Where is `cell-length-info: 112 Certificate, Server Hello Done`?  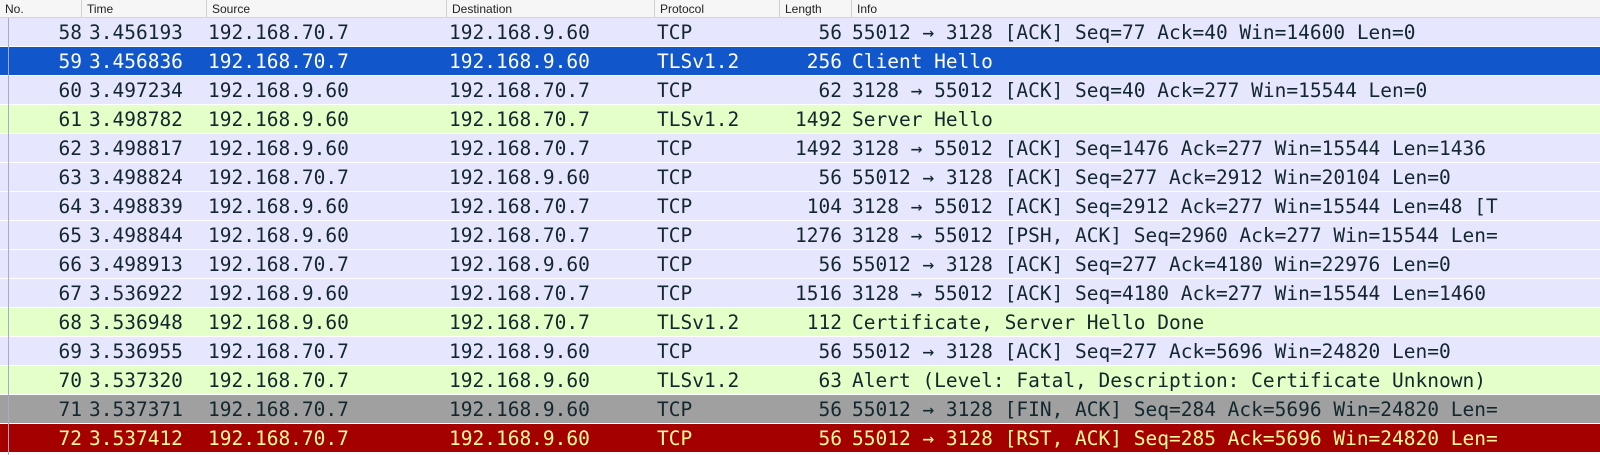
cell-length-info: 112 Certificate, Server Hello Done is located at coordinates (1140, 322).